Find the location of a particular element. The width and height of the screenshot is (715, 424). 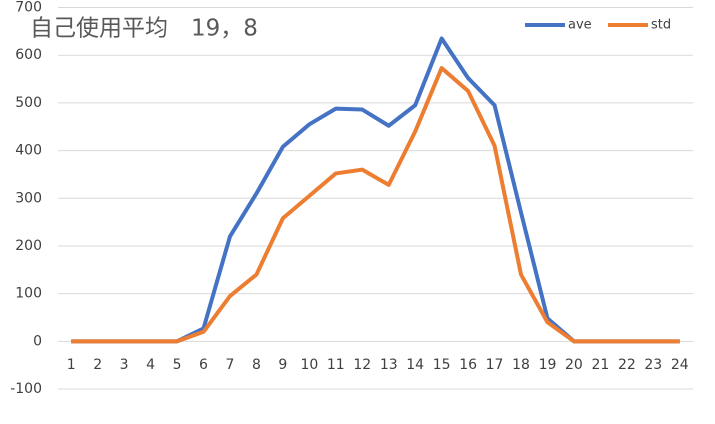

x-tick-label: 13 is located at coordinates (389, 365).